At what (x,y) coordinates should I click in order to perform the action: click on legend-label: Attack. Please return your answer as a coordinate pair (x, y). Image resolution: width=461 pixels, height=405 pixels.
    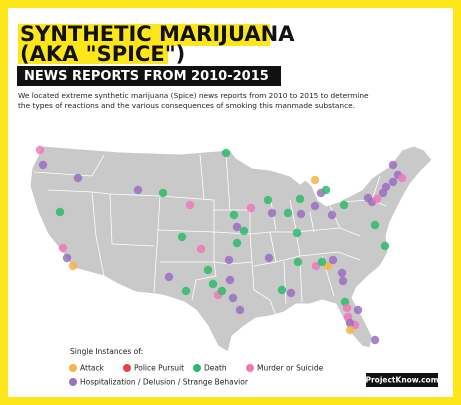
    Looking at the image, I should click on (92, 368).